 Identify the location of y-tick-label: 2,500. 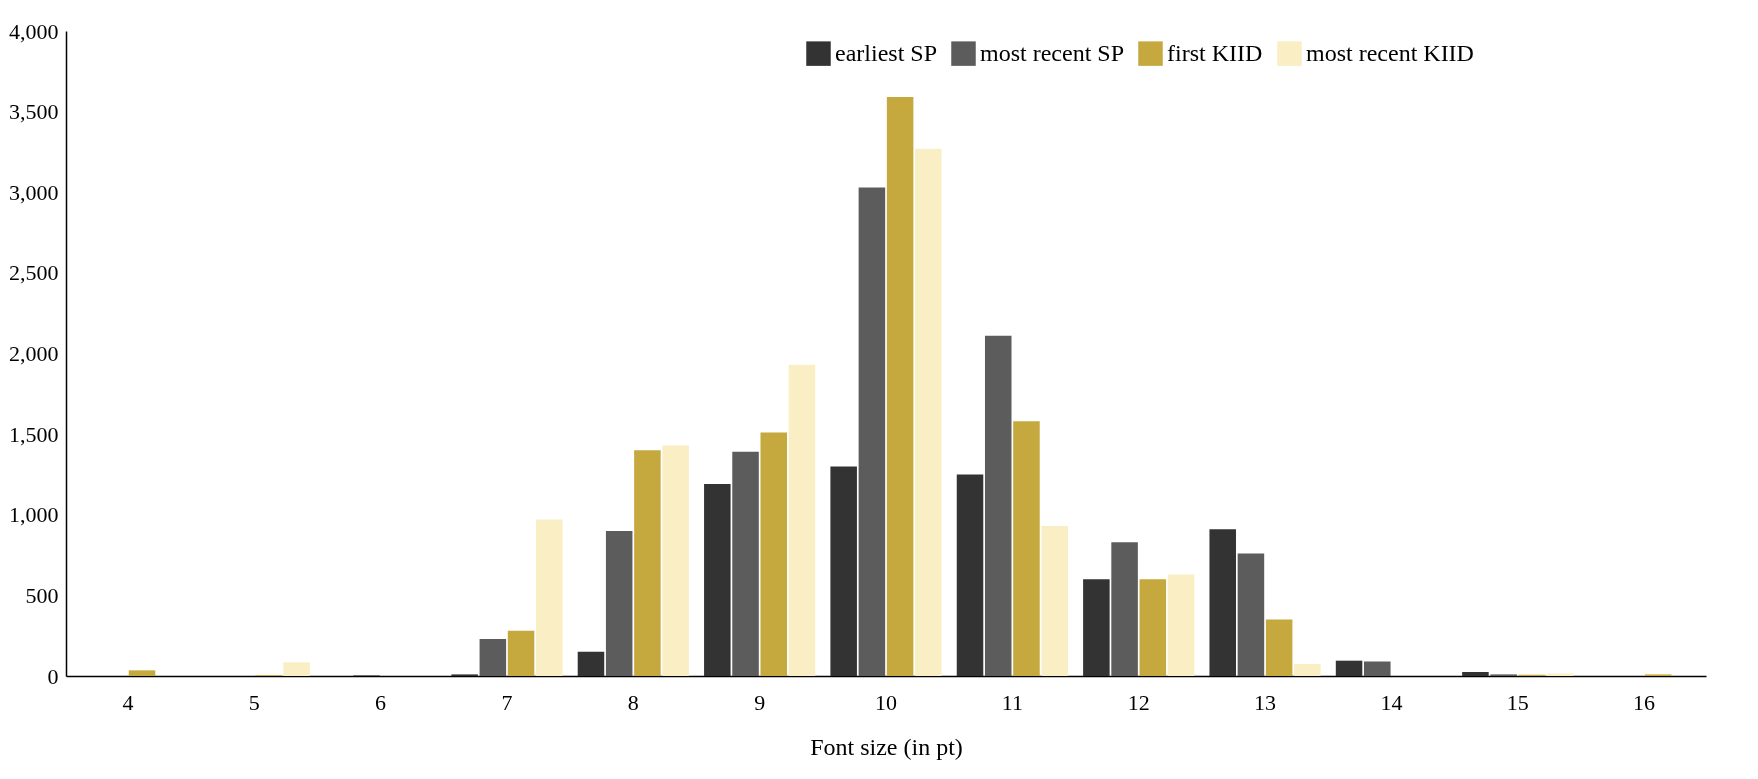
(34, 273).